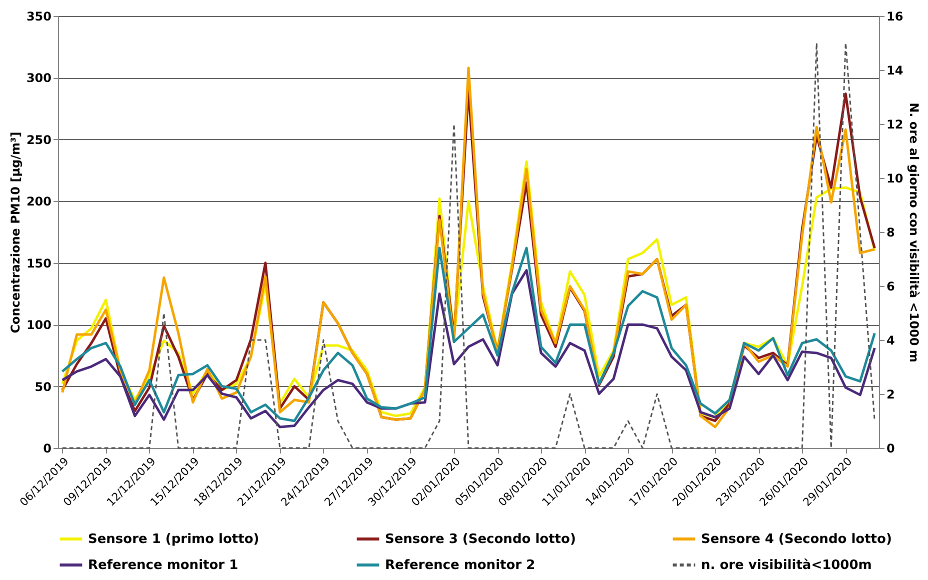 This screenshot has height=580, width=928. I want to click on y2-tick-label: 14, so click(895, 71).